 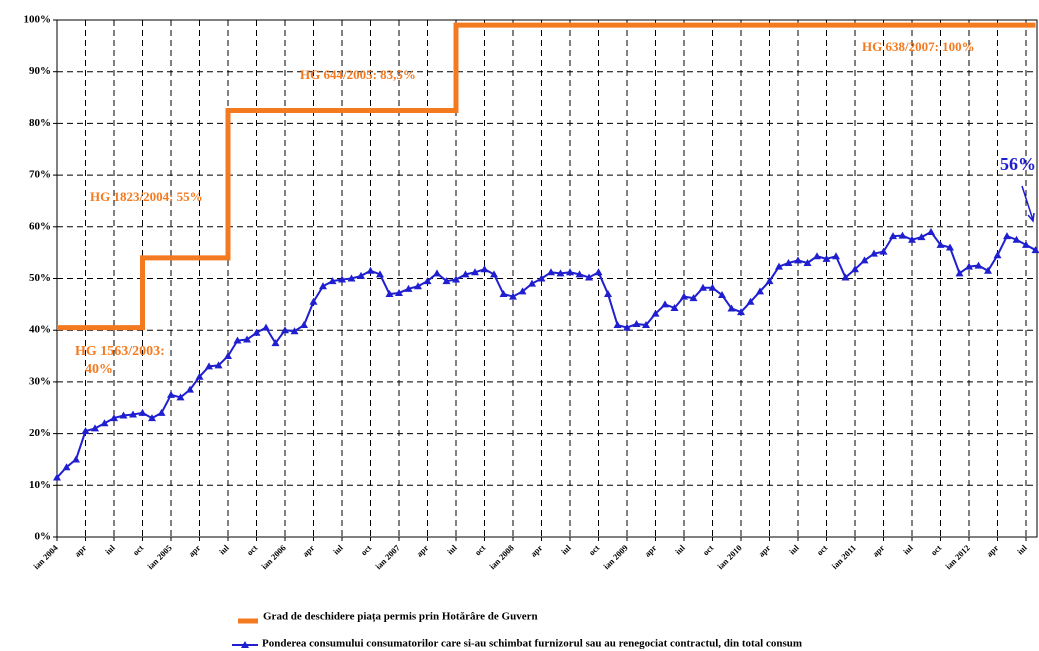 I want to click on y-tick-label: 70%, so click(x=40, y=175).